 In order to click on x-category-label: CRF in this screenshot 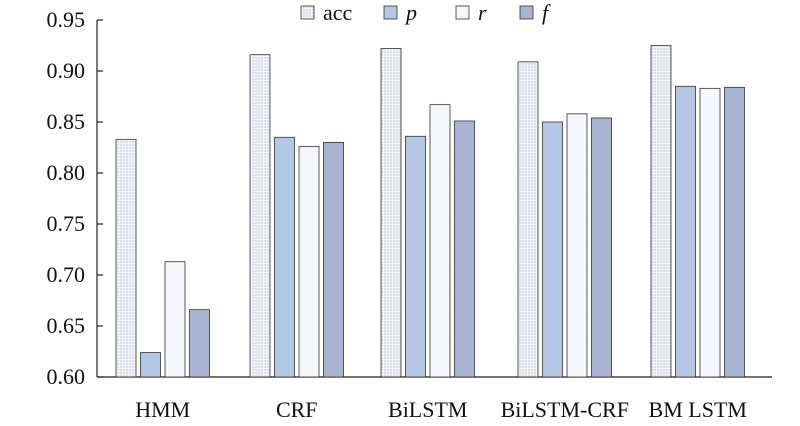, I will do `click(297, 409)`.